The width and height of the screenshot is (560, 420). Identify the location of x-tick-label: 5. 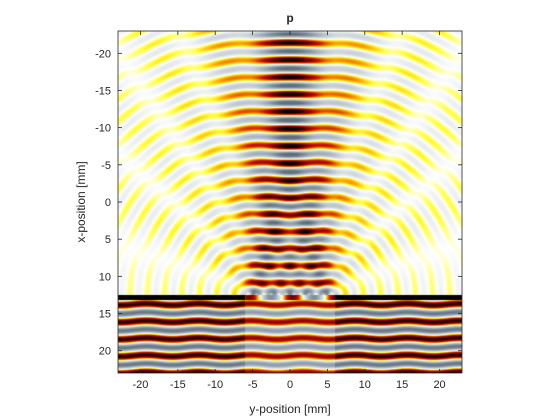
(327, 385).